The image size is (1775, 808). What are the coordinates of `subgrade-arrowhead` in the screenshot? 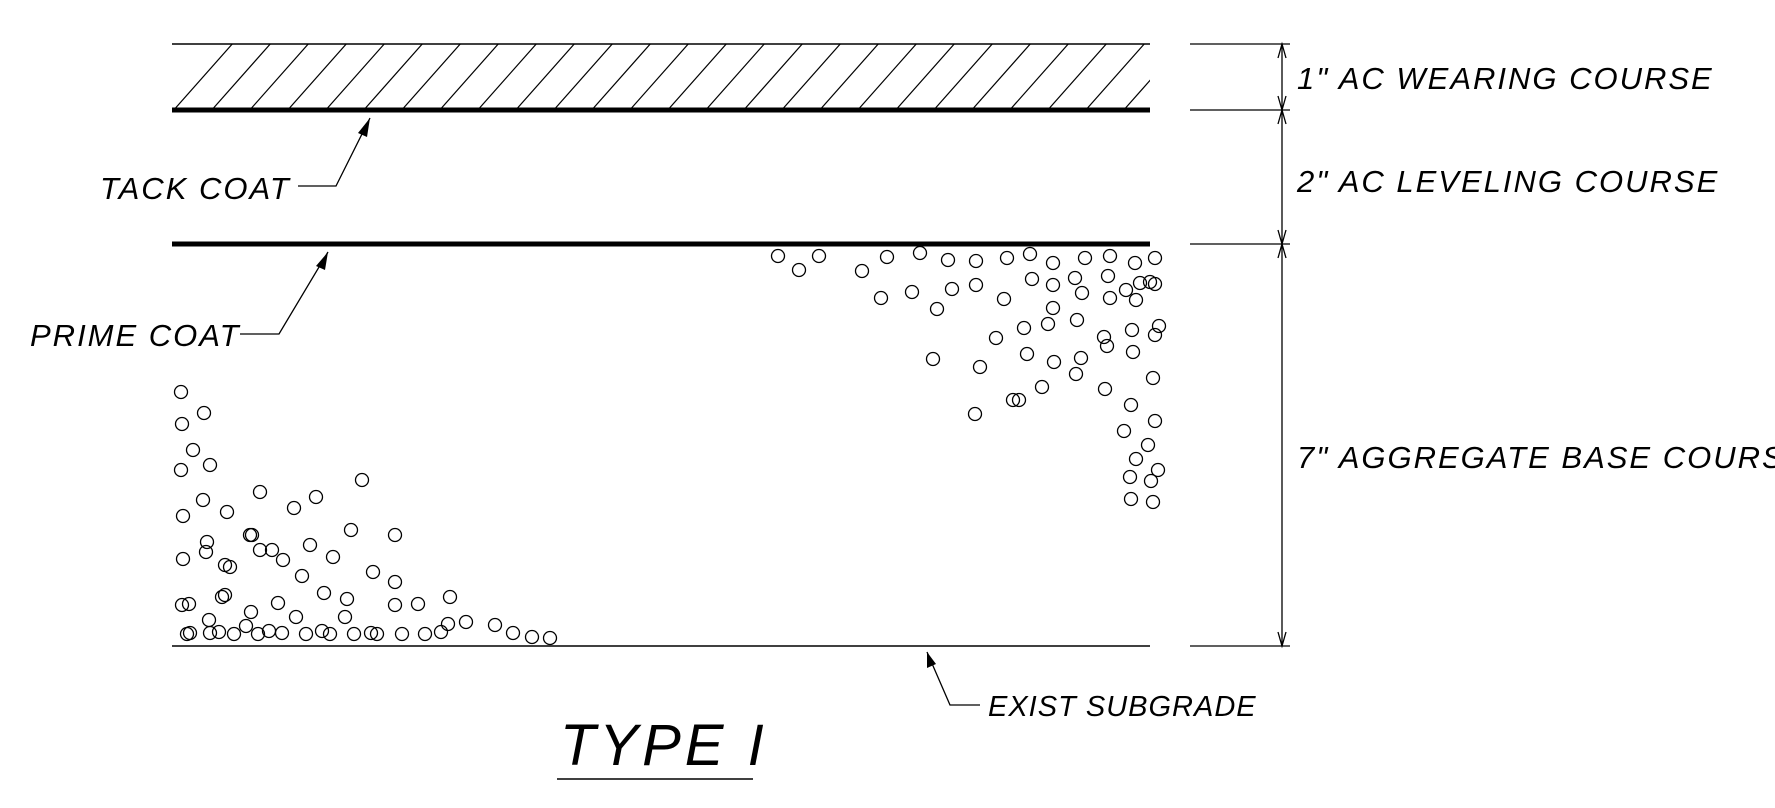 It's located at (931, 660).